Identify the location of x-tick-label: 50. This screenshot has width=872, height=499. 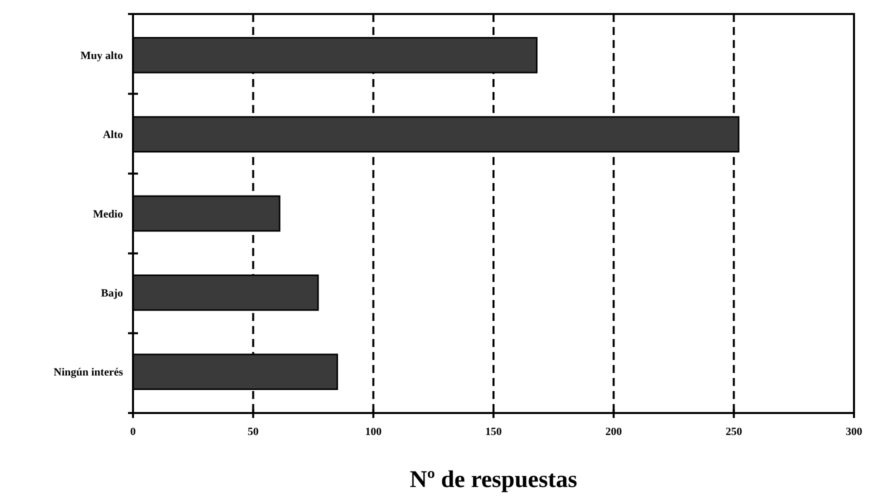
(254, 432).